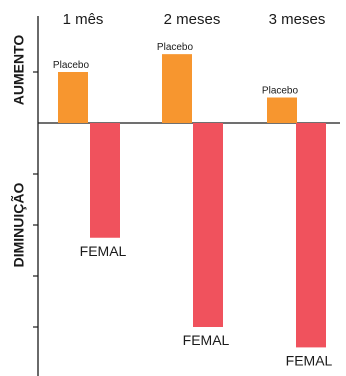 The width and height of the screenshot is (346, 376). What do you see at coordinates (297, 19) in the screenshot?
I see `category-label: 3 meses` at bounding box center [297, 19].